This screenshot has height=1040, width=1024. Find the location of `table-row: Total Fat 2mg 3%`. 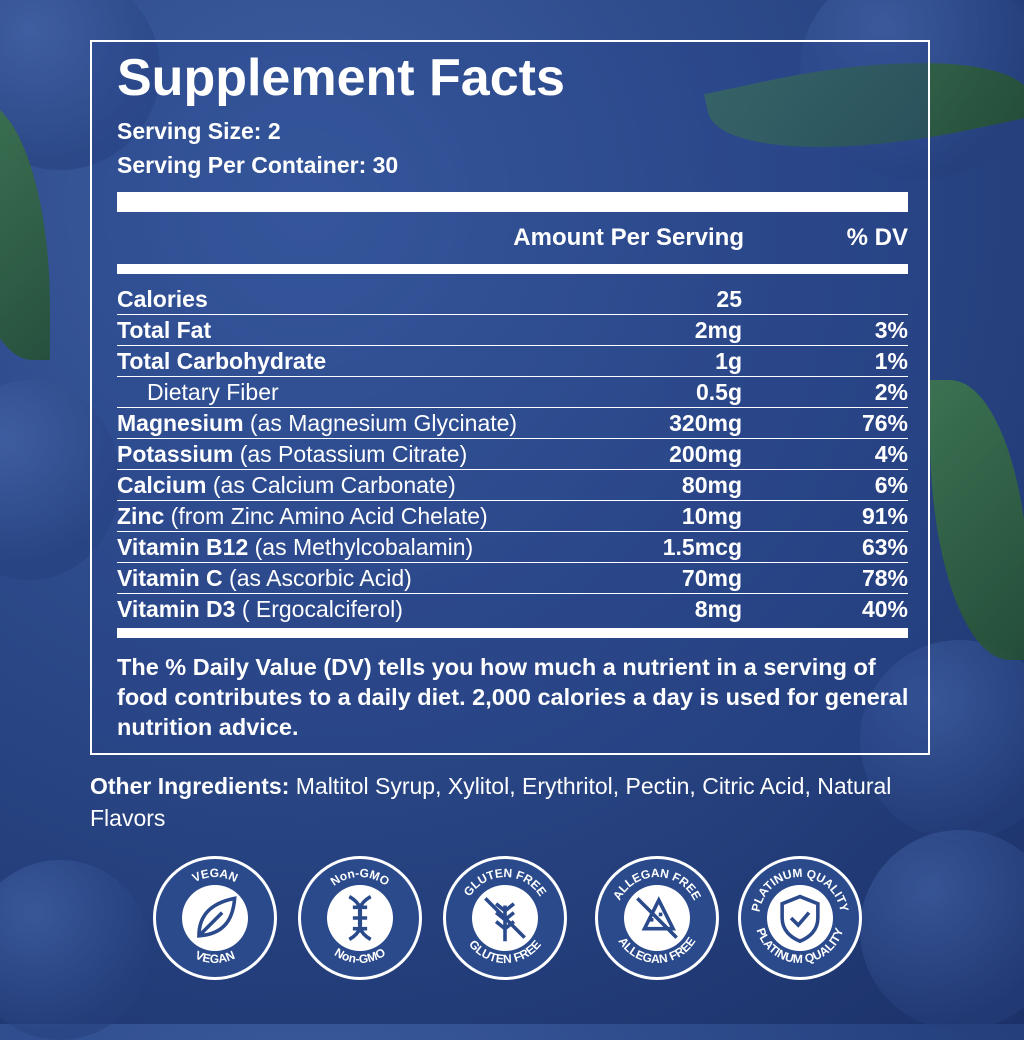

table-row: Total Fat 2mg 3% is located at coordinates (512, 330).